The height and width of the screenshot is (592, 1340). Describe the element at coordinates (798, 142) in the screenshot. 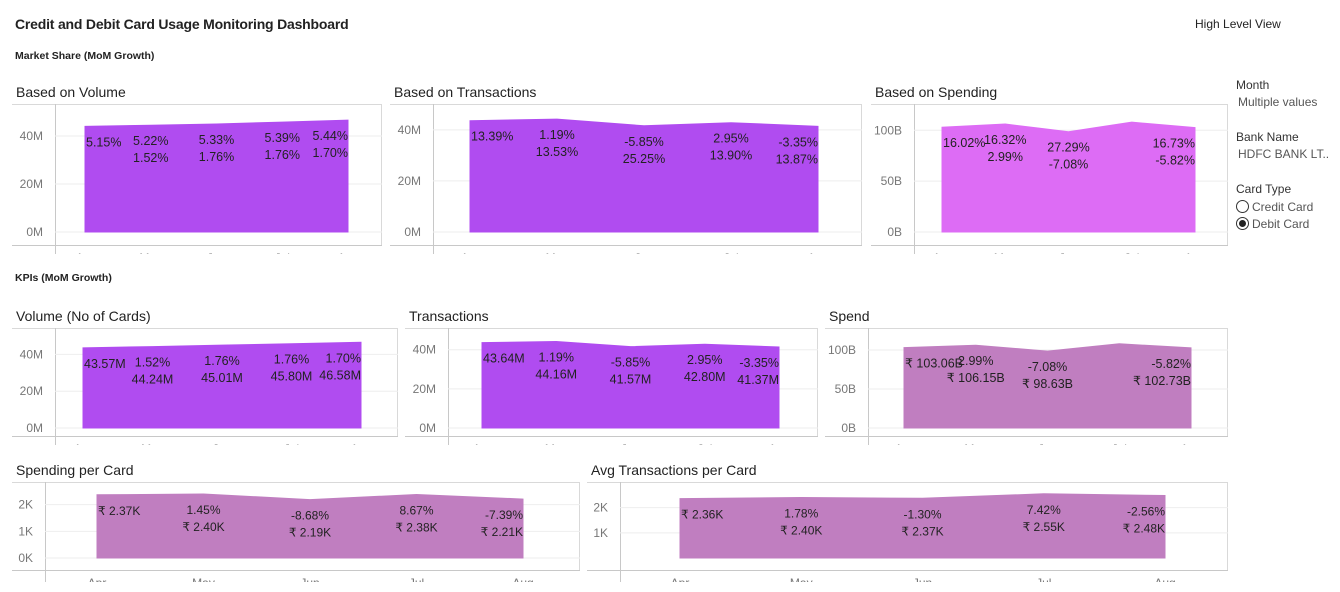

I see `data-label: -3.35%` at that location.